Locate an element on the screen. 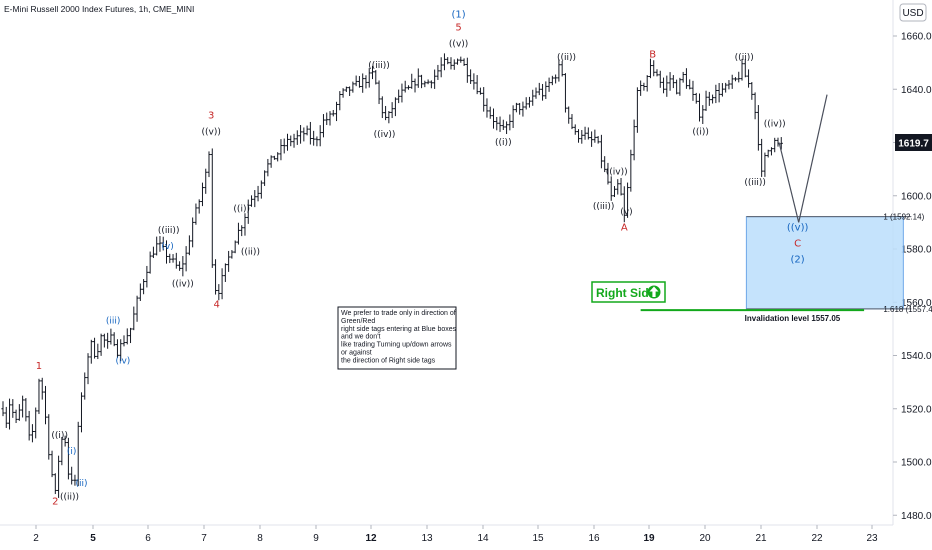  time-tick-label: 12 is located at coordinates (371, 538).